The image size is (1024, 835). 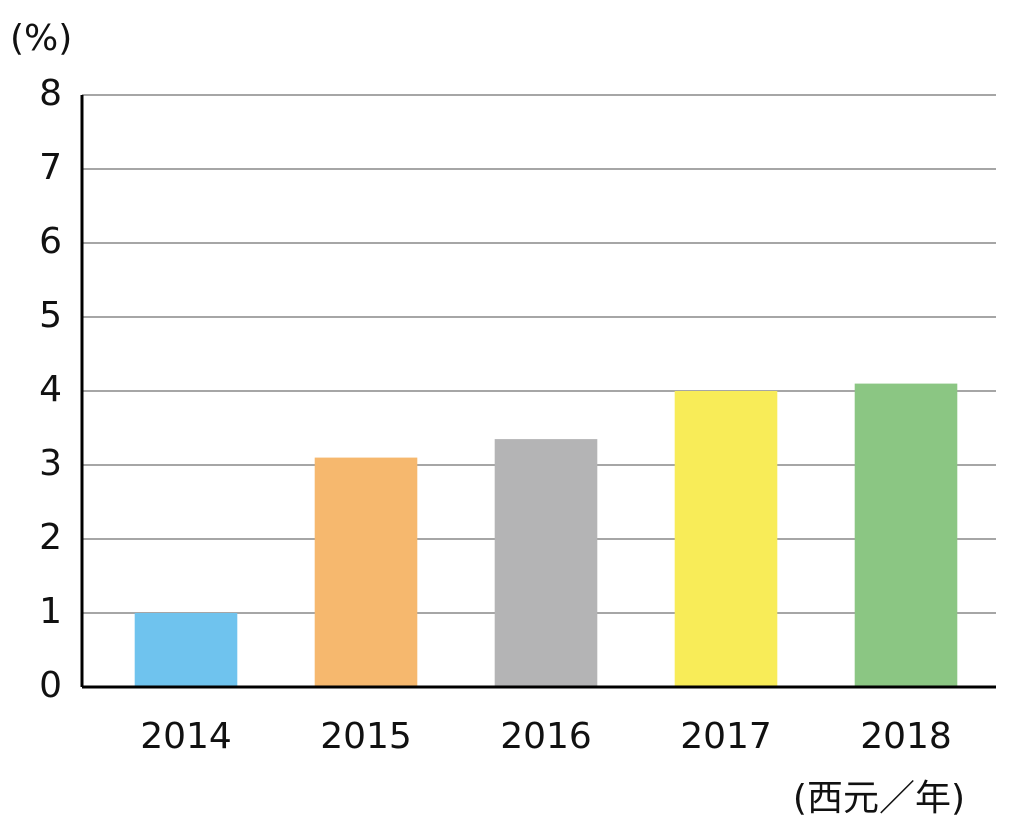 I want to click on y-tick-label: 3, so click(x=50, y=463).